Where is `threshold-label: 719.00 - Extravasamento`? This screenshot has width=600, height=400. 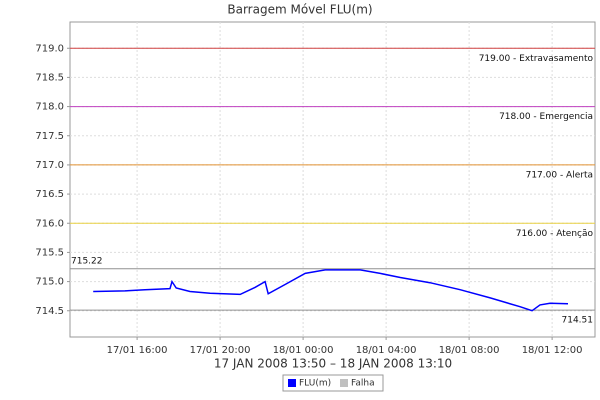 threshold-label: 719.00 - Extravasamento is located at coordinates (536, 59).